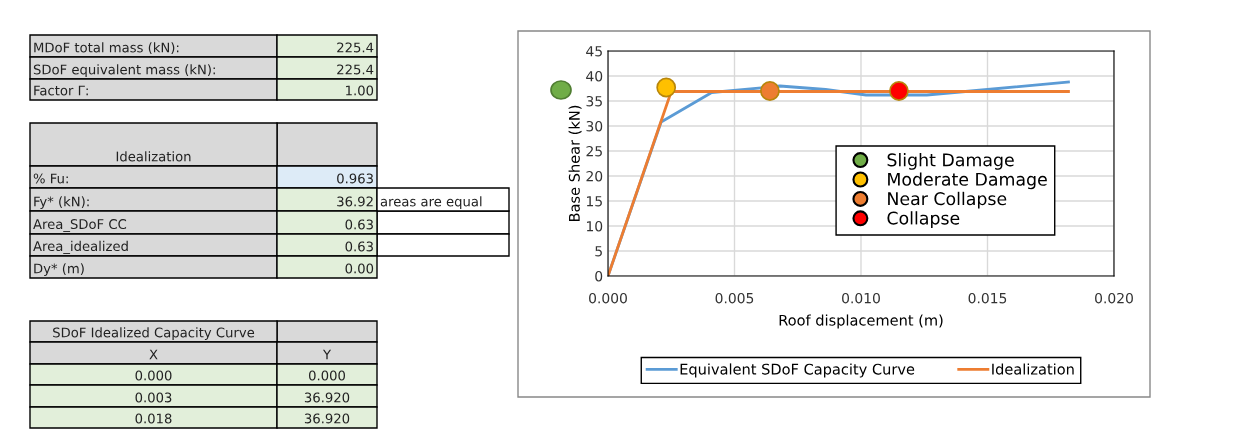 The width and height of the screenshot is (1236, 437). What do you see at coordinates (967, 181) in the screenshot?
I see `legend-label: Moderate Damage` at bounding box center [967, 181].